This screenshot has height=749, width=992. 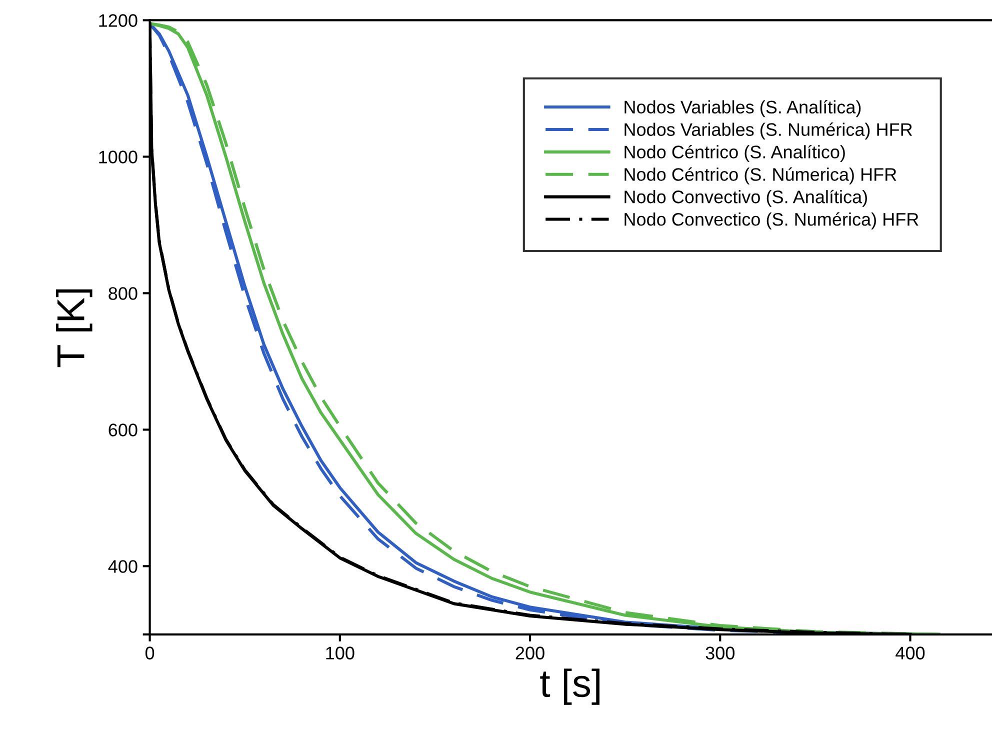 What do you see at coordinates (742, 109) in the screenshot?
I see `legend-label: Nodos Variables (S. Analítica)` at bounding box center [742, 109].